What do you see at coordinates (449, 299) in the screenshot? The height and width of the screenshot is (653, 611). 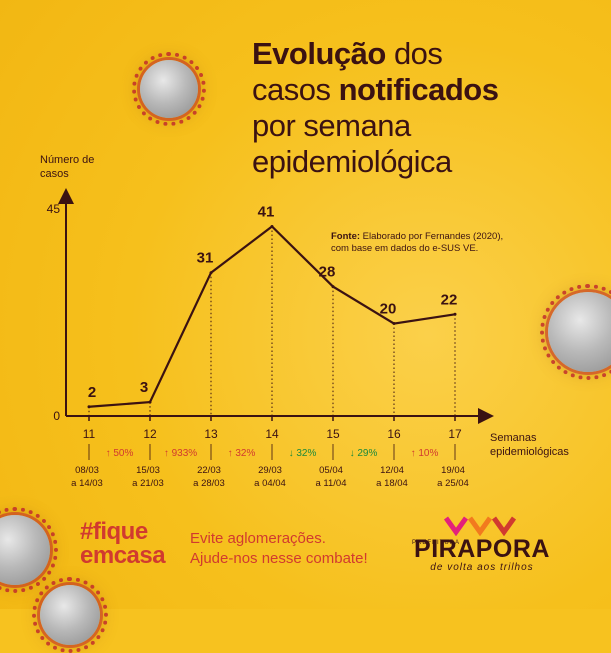 I see `data-label: 22` at bounding box center [449, 299].